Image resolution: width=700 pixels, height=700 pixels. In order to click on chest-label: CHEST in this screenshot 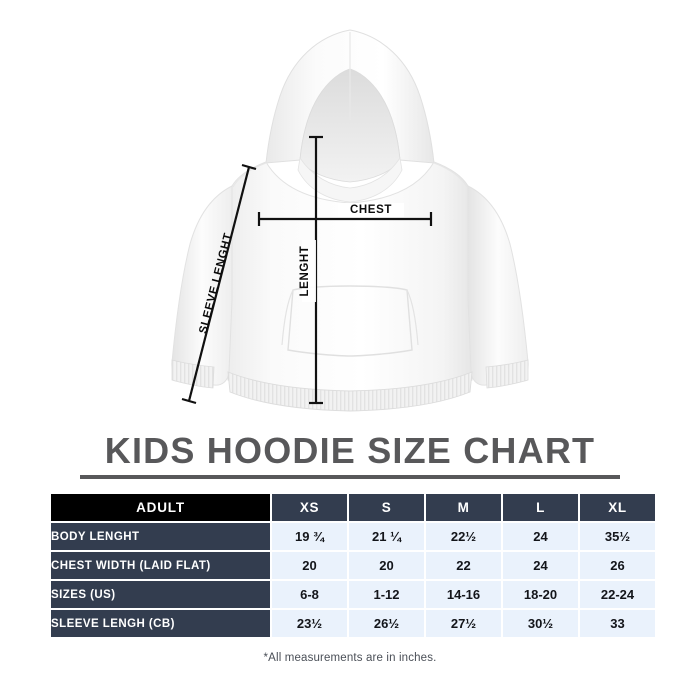, I will do `click(371, 210)`.